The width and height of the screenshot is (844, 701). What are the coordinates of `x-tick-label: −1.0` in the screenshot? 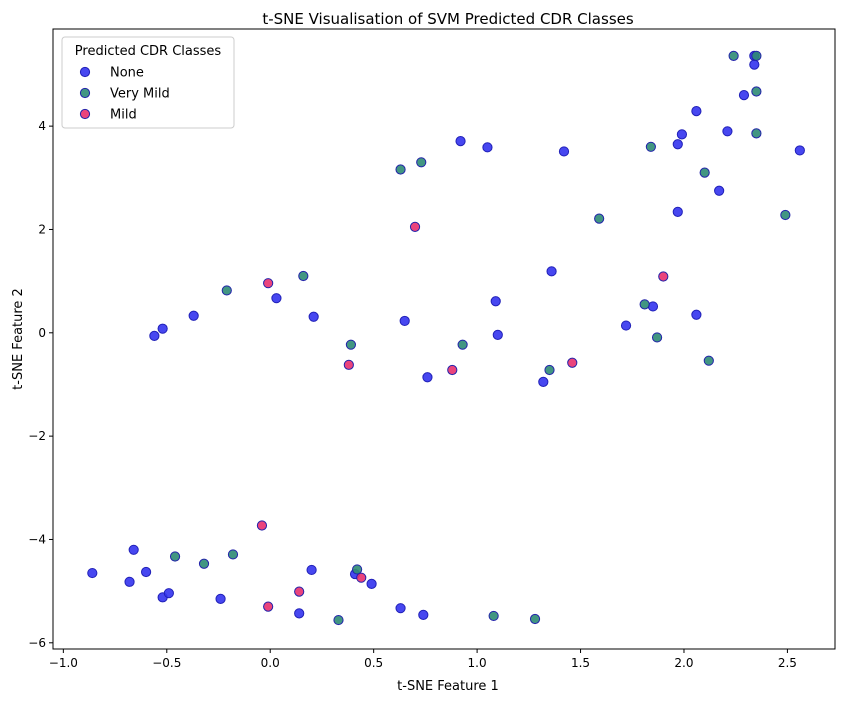 It's located at (63, 663).